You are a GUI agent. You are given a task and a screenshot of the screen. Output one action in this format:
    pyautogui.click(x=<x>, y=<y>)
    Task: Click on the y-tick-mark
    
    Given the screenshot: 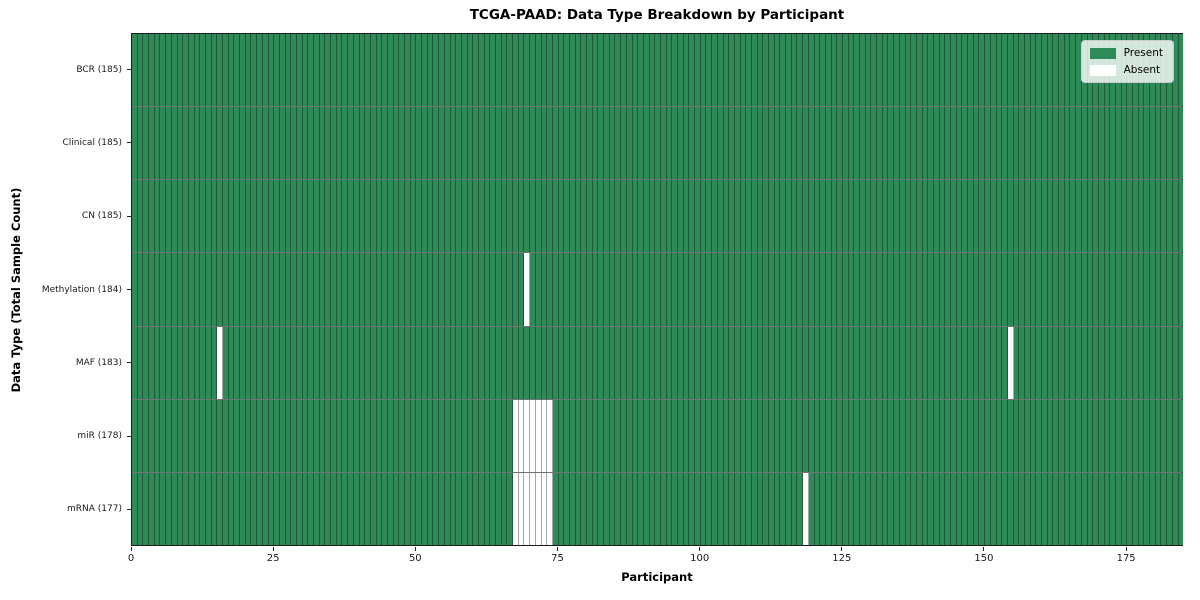 What is the action you would take?
    pyautogui.click(x=129, y=509)
    